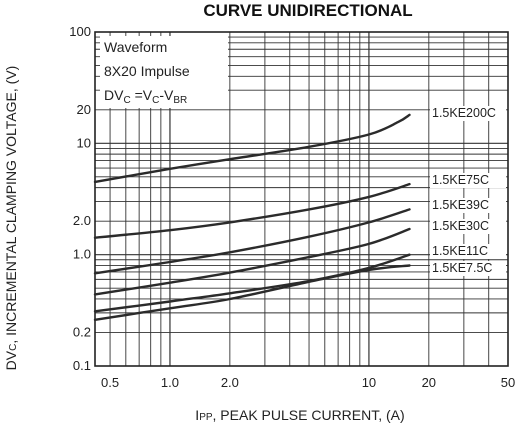  Describe the element at coordinates (110, 382) in the screenshot. I see `x-tick-label: 0.5` at that location.